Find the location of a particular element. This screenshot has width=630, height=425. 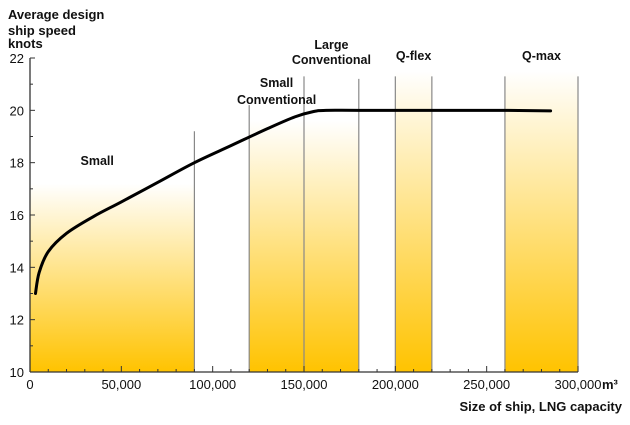

x-tick-label: 300,000 is located at coordinates (578, 384).